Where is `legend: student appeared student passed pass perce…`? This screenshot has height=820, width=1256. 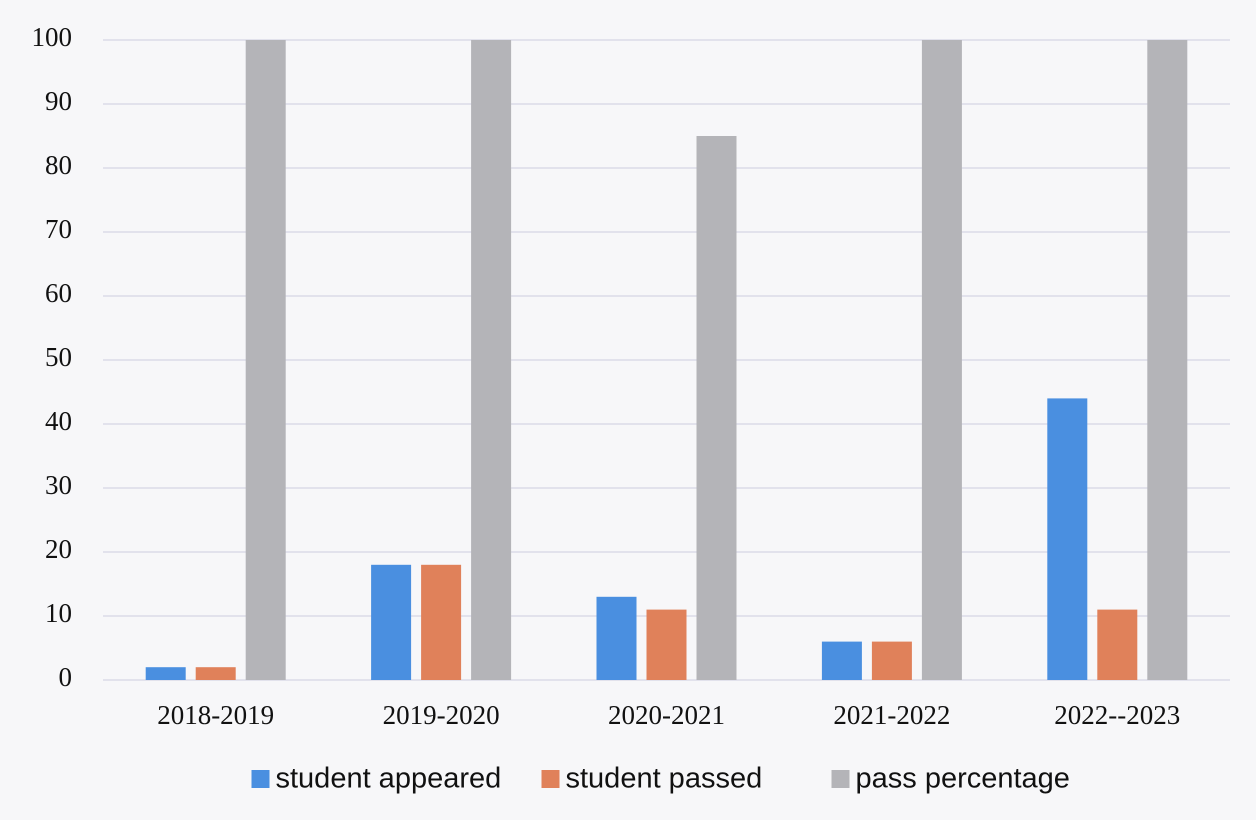
legend: student appeared student passed pass perce… is located at coordinates (660, 779).